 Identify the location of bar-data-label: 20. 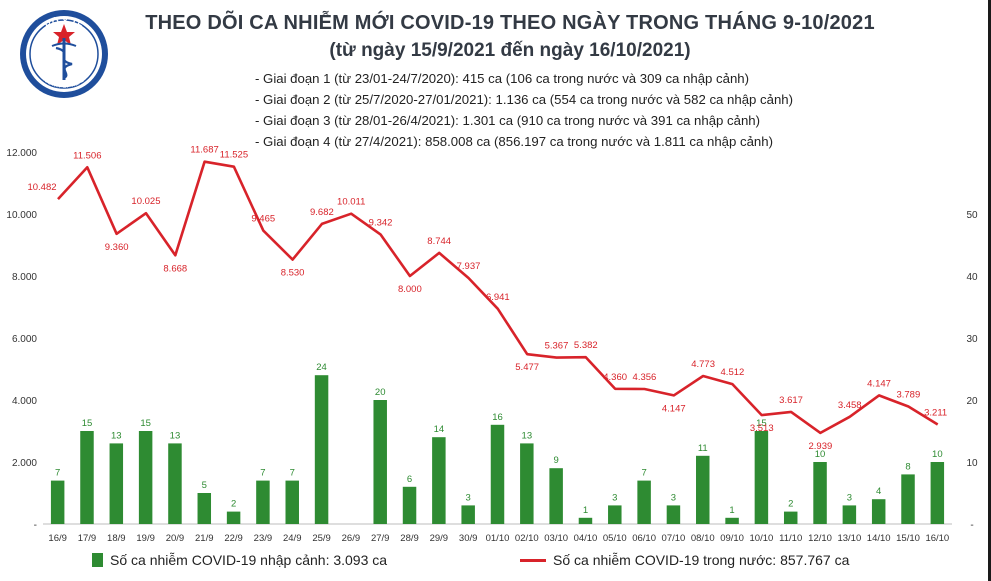
(380, 392).